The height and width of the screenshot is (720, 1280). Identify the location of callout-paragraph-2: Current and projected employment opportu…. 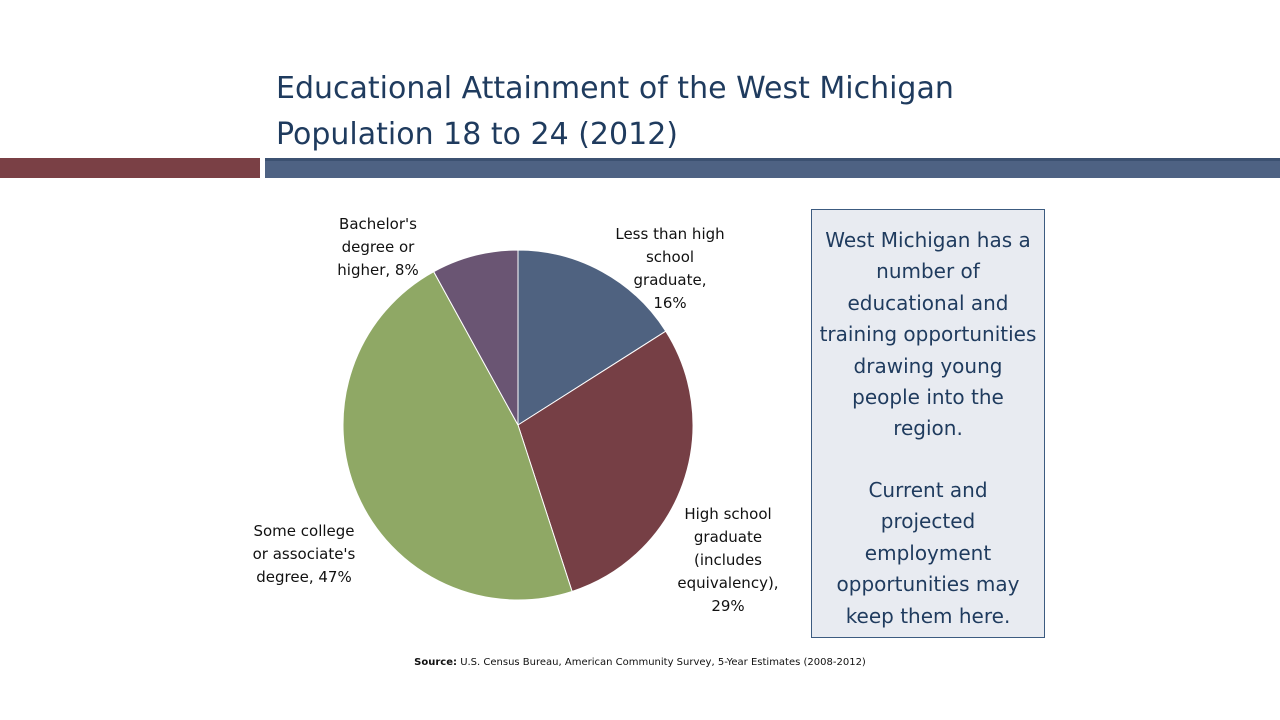
(928, 553).